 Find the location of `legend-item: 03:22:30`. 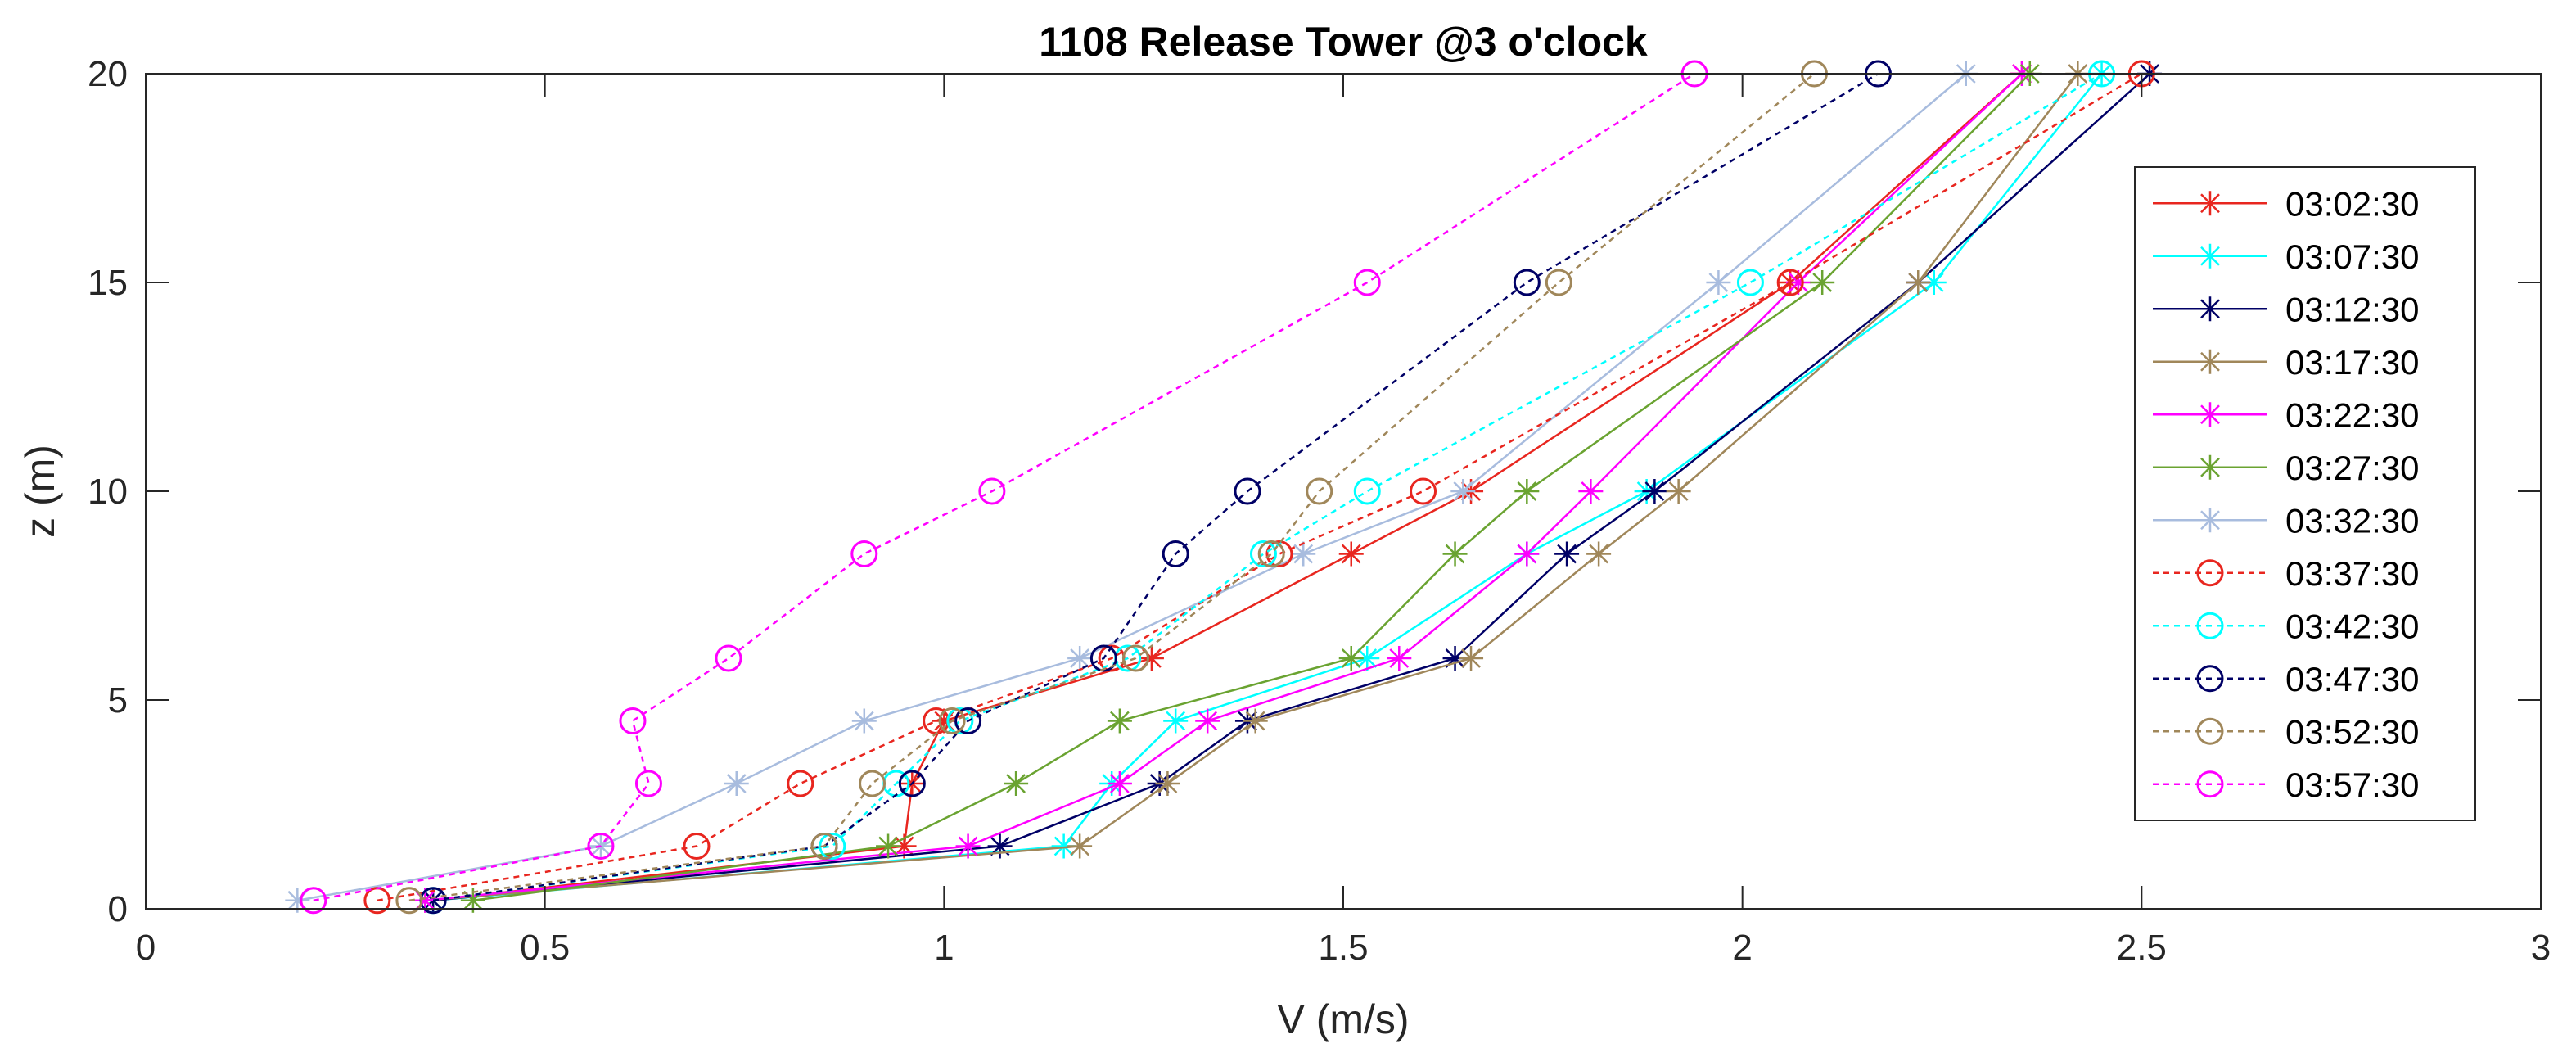

legend-item: 03:22:30 is located at coordinates (2286, 414).